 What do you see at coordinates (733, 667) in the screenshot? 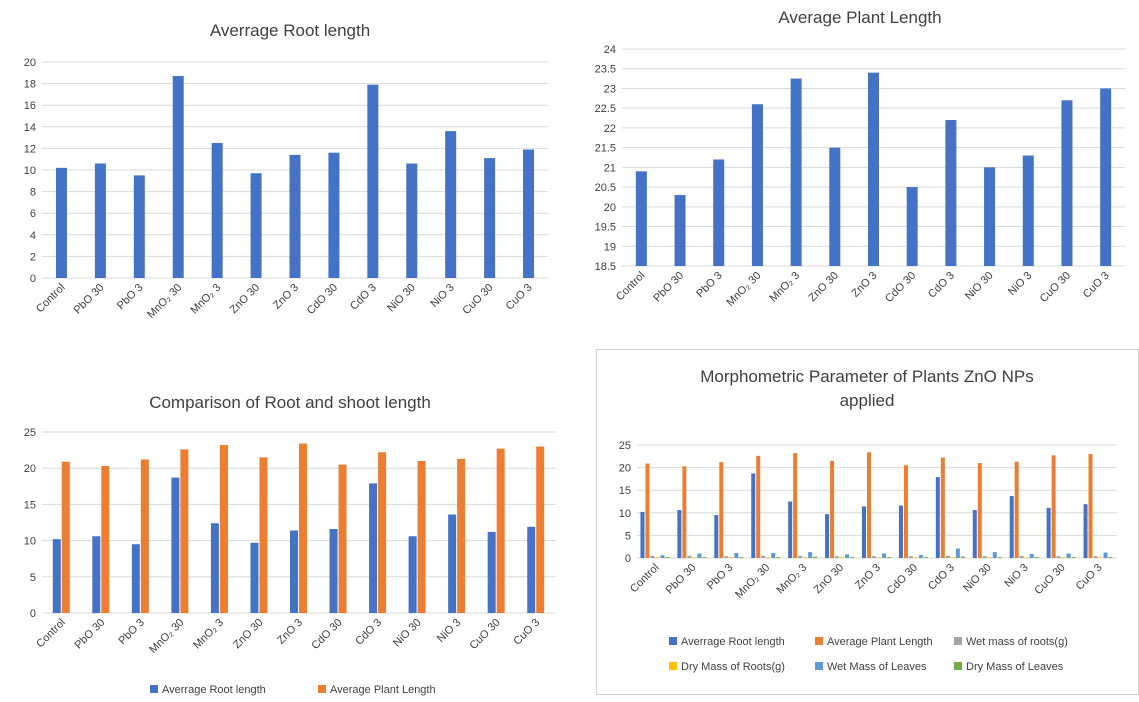
I see `legend-label: Dry Mass of Roots(g)` at bounding box center [733, 667].